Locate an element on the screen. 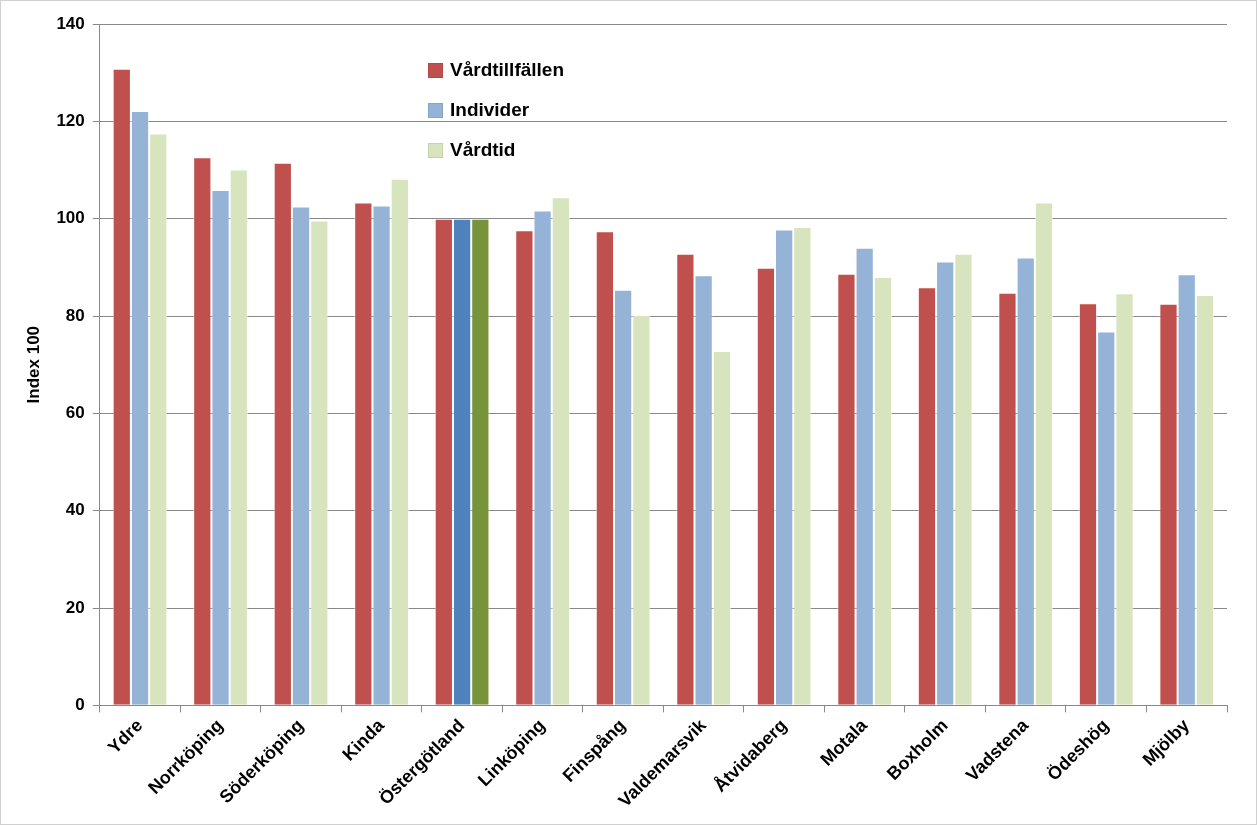  y-tick-label: 120 is located at coordinates (70, 121).